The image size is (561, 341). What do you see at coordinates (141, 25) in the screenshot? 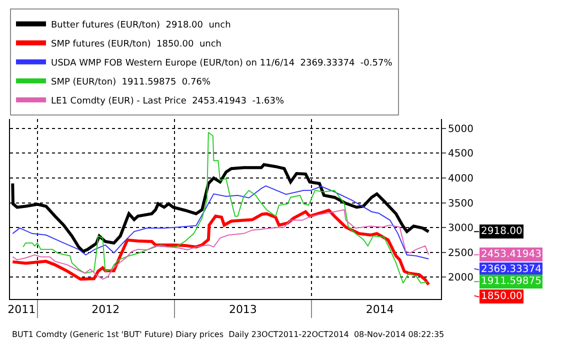
I see `legend-label: Butter futures (EUR/ton) 2918.00 unch` at bounding box center [141, 25].